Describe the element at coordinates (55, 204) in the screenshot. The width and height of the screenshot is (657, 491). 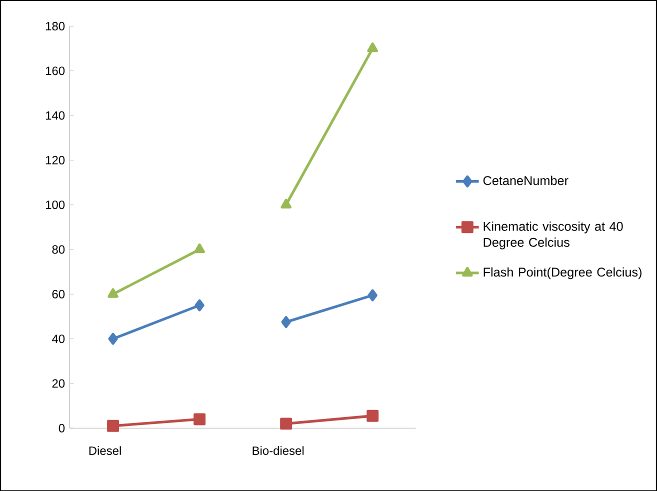
I see `y-tick-label: 100` at that location.